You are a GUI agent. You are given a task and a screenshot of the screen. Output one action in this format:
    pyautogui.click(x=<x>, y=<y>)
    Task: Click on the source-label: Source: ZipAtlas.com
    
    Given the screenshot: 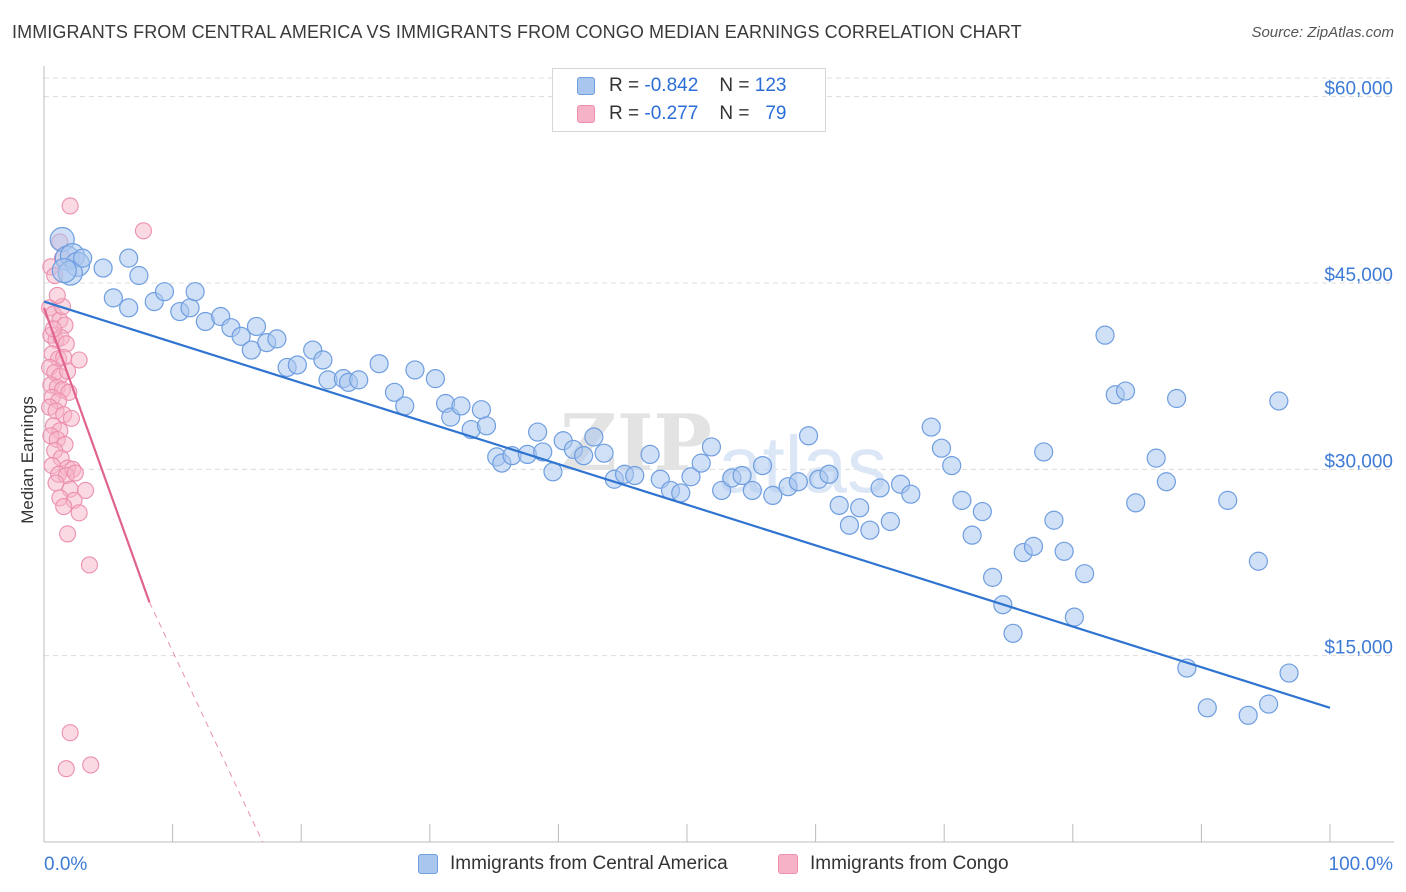 What is the action you would take?
    pyautogui.click(x=1322, y=32)
    